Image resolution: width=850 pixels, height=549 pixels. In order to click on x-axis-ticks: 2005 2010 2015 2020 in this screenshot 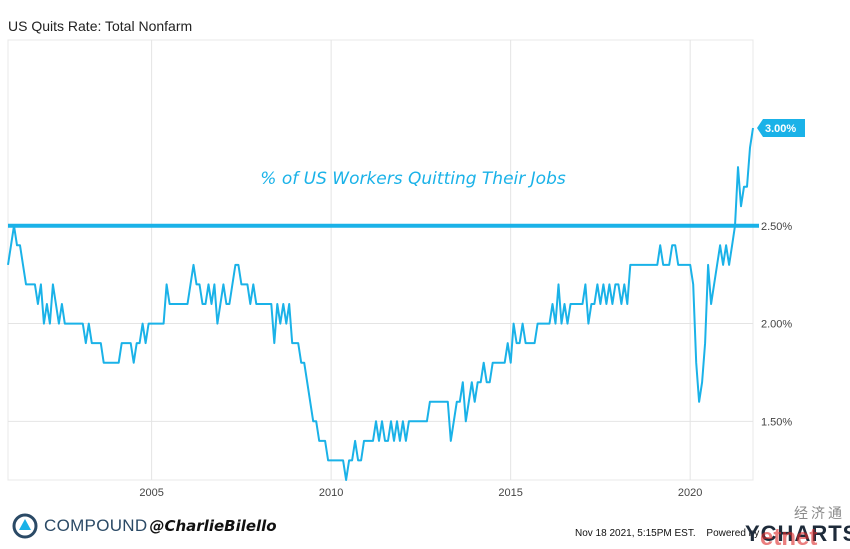, I will do `click(420, 493)`.